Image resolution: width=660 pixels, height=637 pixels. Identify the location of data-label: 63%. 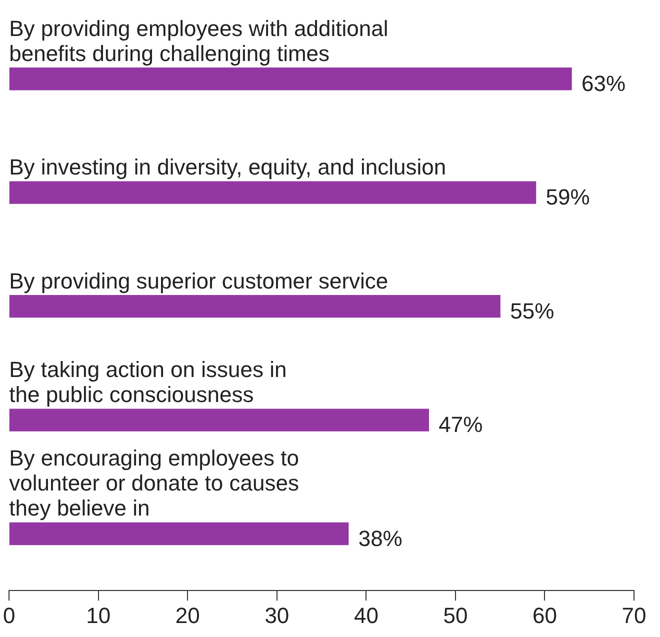
(604, 83).